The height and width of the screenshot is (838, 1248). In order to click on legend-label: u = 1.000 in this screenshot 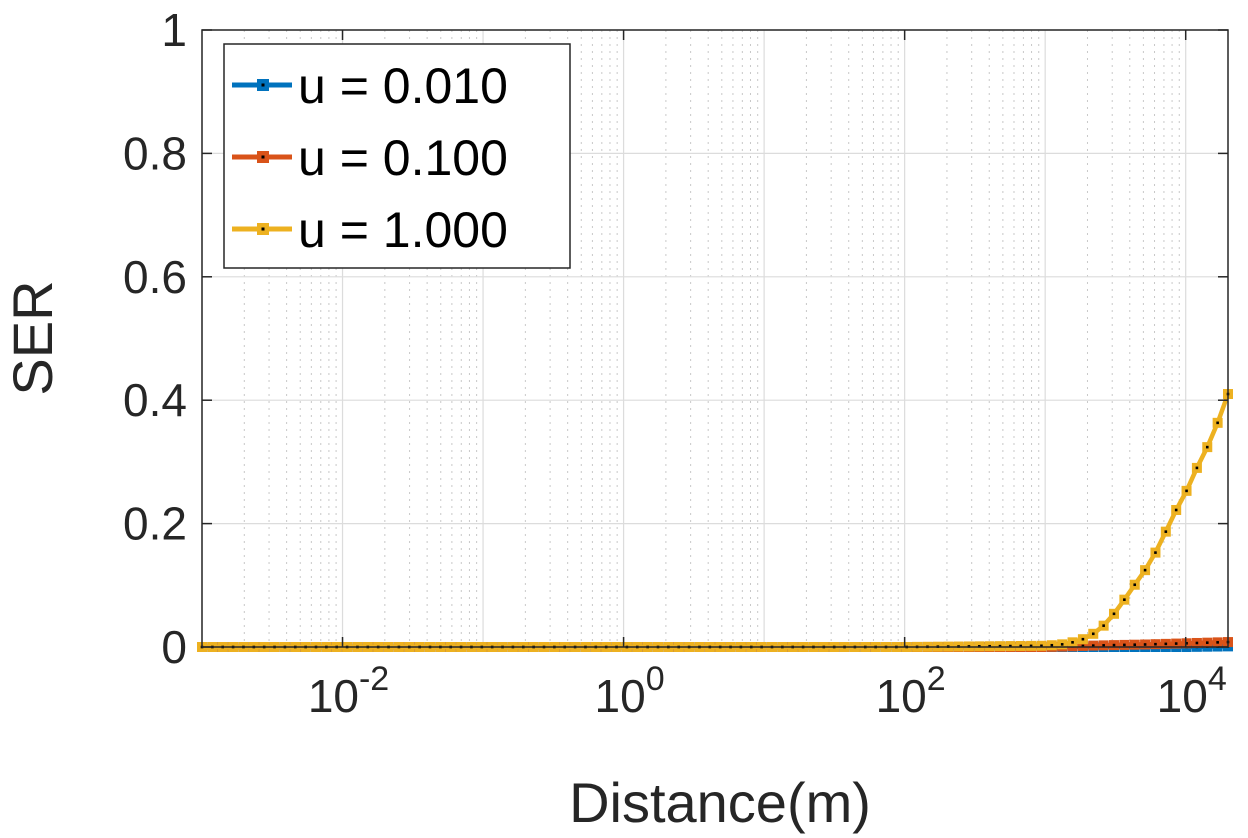, I will do `click(403, 230)`.